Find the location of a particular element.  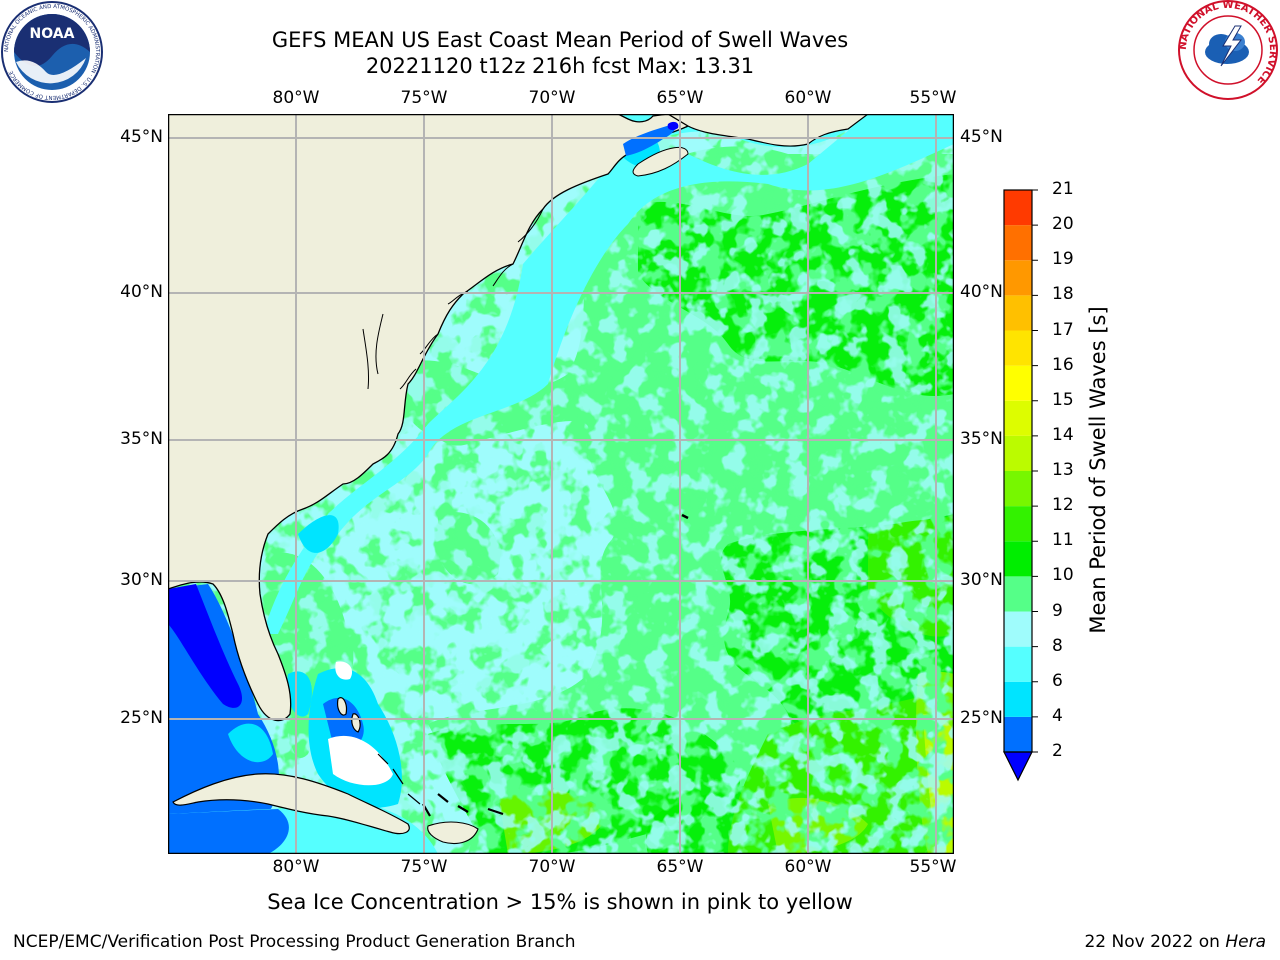

chesapeake-bay-outline is located at coordinates (373, 351).